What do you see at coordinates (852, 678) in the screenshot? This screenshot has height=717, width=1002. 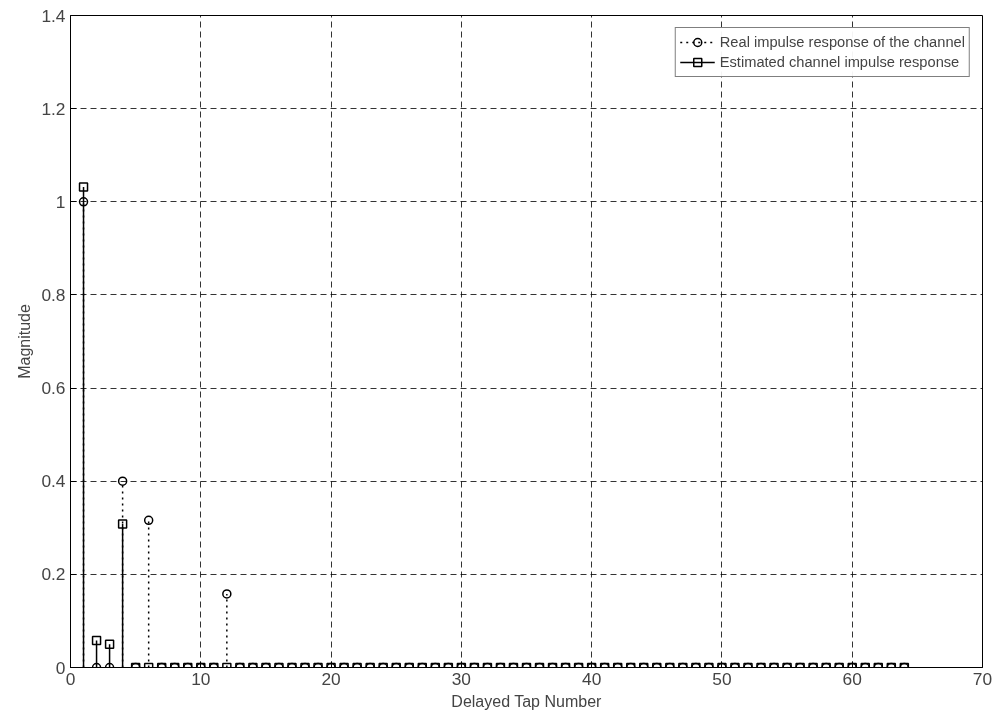 I see `x-tick-label: 60` at bounding box center [852, 678].